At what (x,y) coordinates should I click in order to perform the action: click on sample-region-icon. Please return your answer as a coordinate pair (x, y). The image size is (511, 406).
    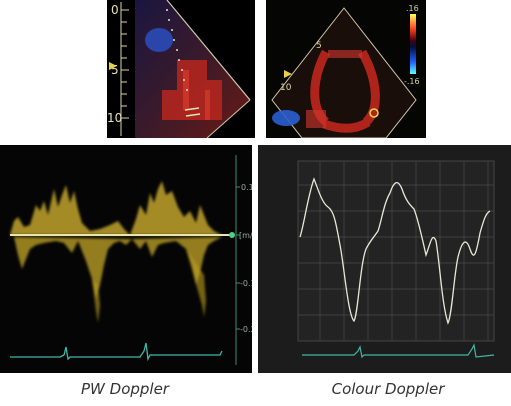
    Looking at the image, I should click on (374, 113).